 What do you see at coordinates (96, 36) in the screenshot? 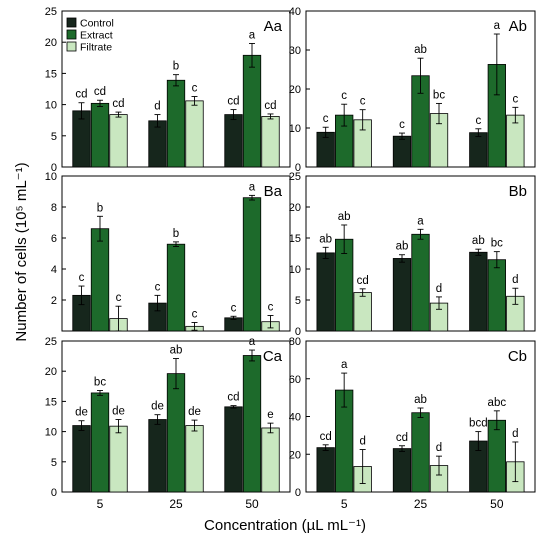
I see `legend-label-extract: Extract` at bounding box center [96, 36].